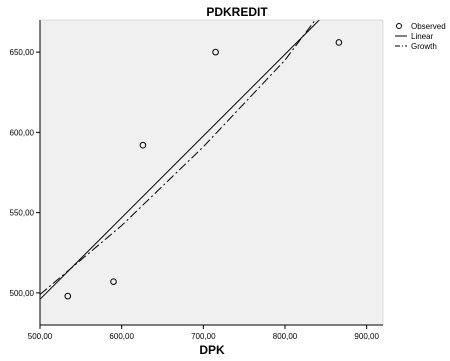 The width and height of the screenshot is (450, 361). Describe the element at coordinates (212, 350) in the screenshot. I see `x-axis-label: DPK` at that location.